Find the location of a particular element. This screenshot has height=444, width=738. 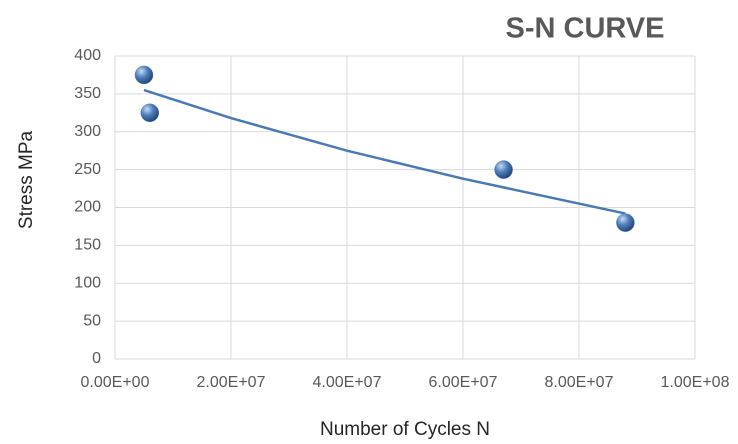

y-tick-label: 200 is located at coordinates (87, 207).